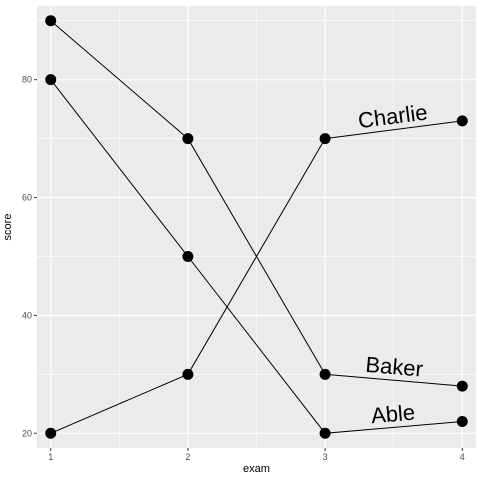  Describe the element at coordinates (462, 457) in the screenshot. I see `x-tick-label: 4` at that location.